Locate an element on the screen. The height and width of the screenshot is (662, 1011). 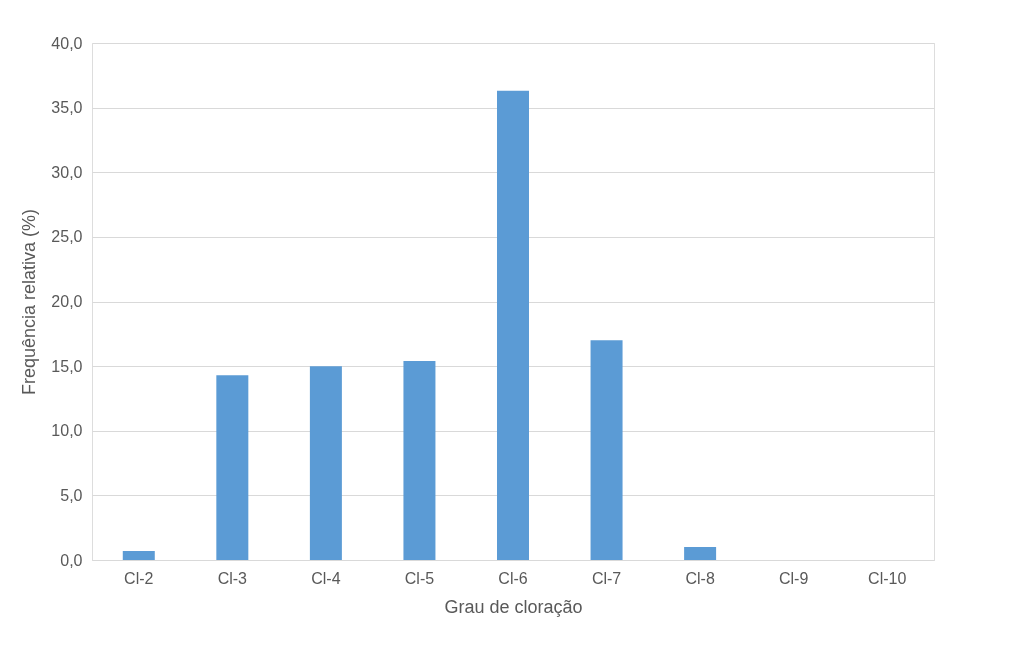
x-tick-label: Cl-10 is located at coordinates (887, 578).